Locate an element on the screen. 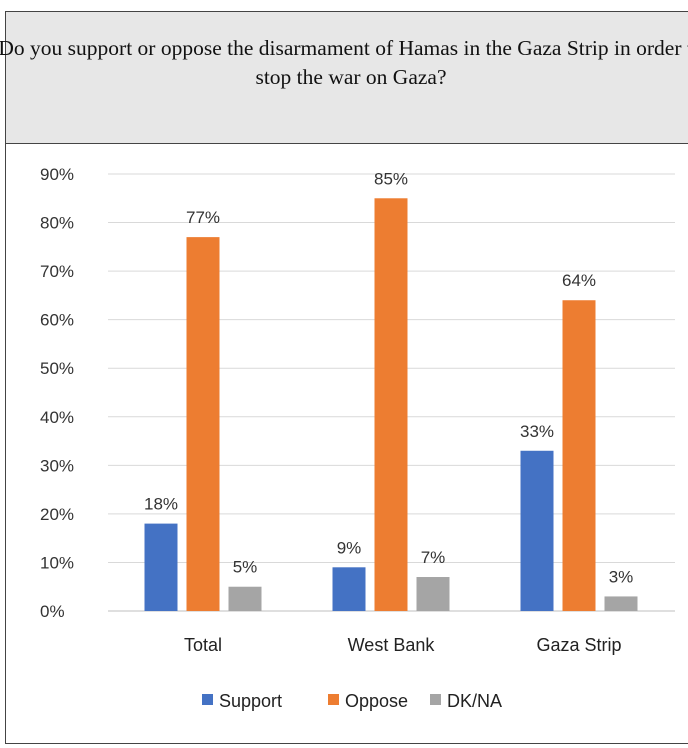 This screenshot has width=688, height=748. y-tick-label: 50% is located at coordinates (57, 368).